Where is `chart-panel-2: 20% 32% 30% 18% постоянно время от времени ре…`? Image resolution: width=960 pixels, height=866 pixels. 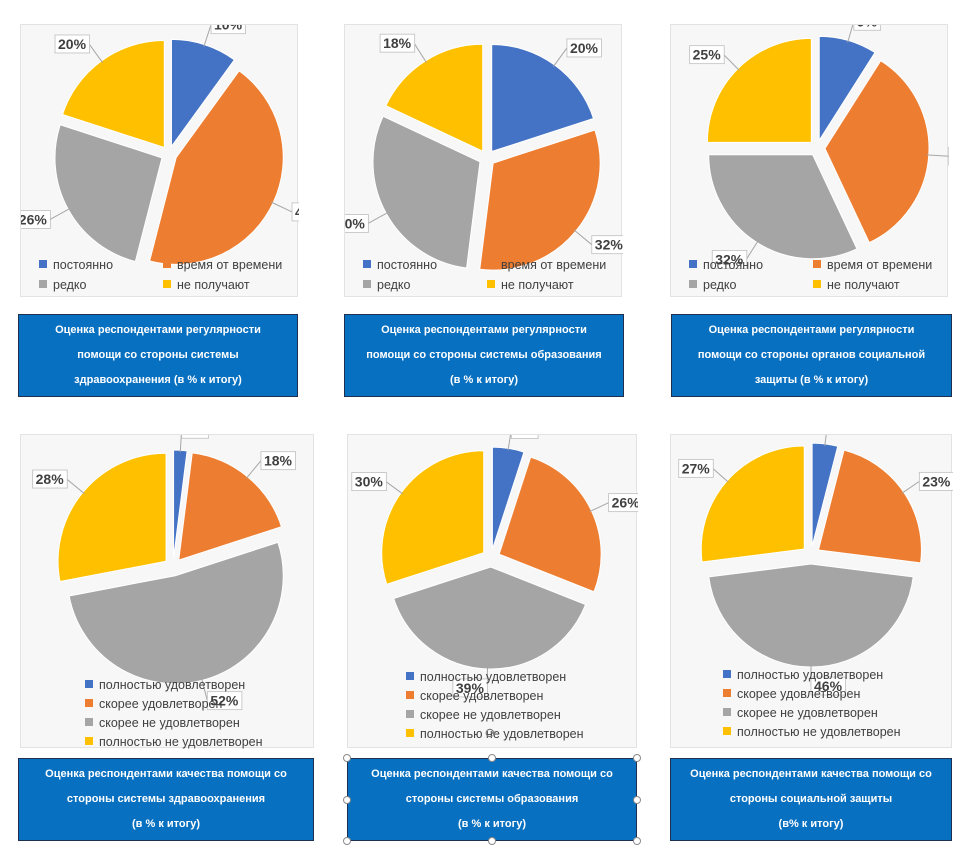
chart-panel-2: 20% 32% 30% 18% постоянно время от времени ре… is located at coordinates (483, 160).